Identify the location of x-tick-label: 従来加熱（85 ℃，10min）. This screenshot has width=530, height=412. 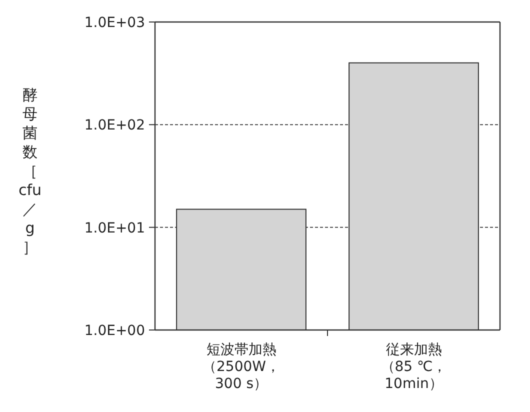
(413, 367).